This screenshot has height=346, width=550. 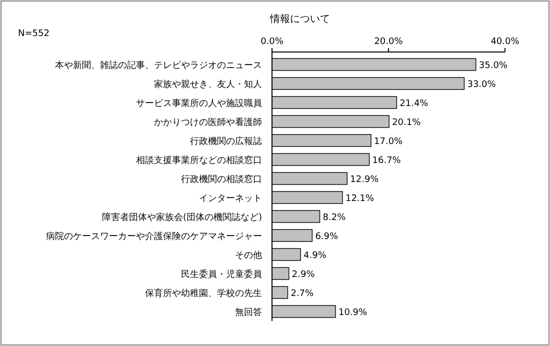 I want to click on y-tick-label: 民生委員・児童委員, so click(x=221, y=274).